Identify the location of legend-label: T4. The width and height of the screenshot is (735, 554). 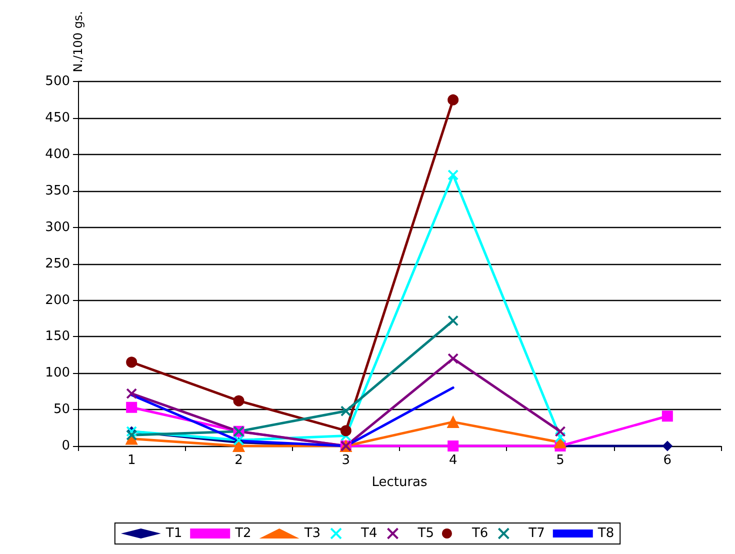
(369, 533).